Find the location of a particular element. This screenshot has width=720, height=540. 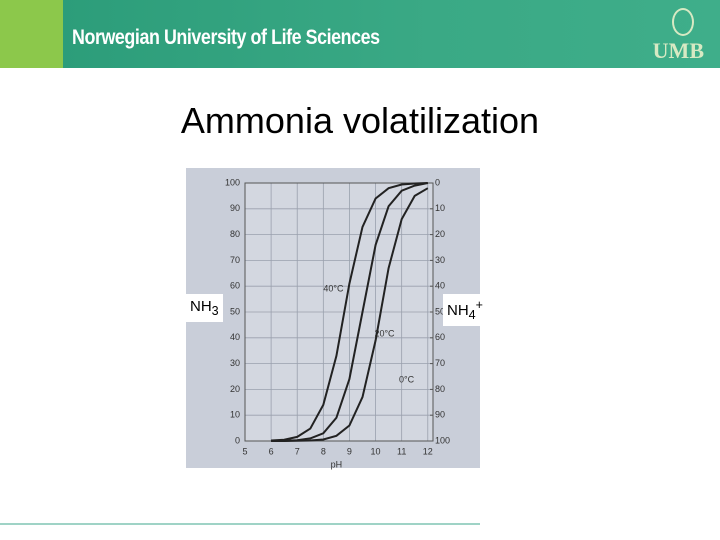

x-tick-label: 5 is located at coordinates (244, 451).